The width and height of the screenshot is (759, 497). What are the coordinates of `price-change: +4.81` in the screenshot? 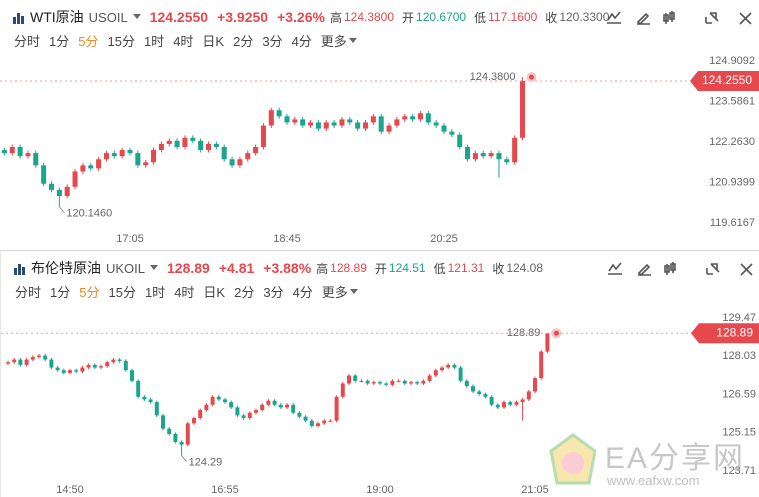 It's located at (236, 268).